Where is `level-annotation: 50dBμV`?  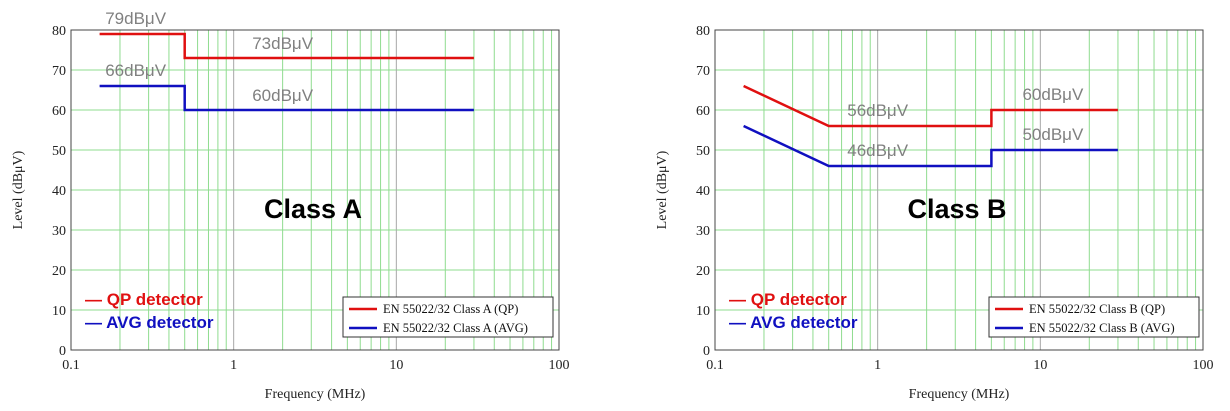 level-annotation: 50dBμV is located at coordinates (1052, 134).